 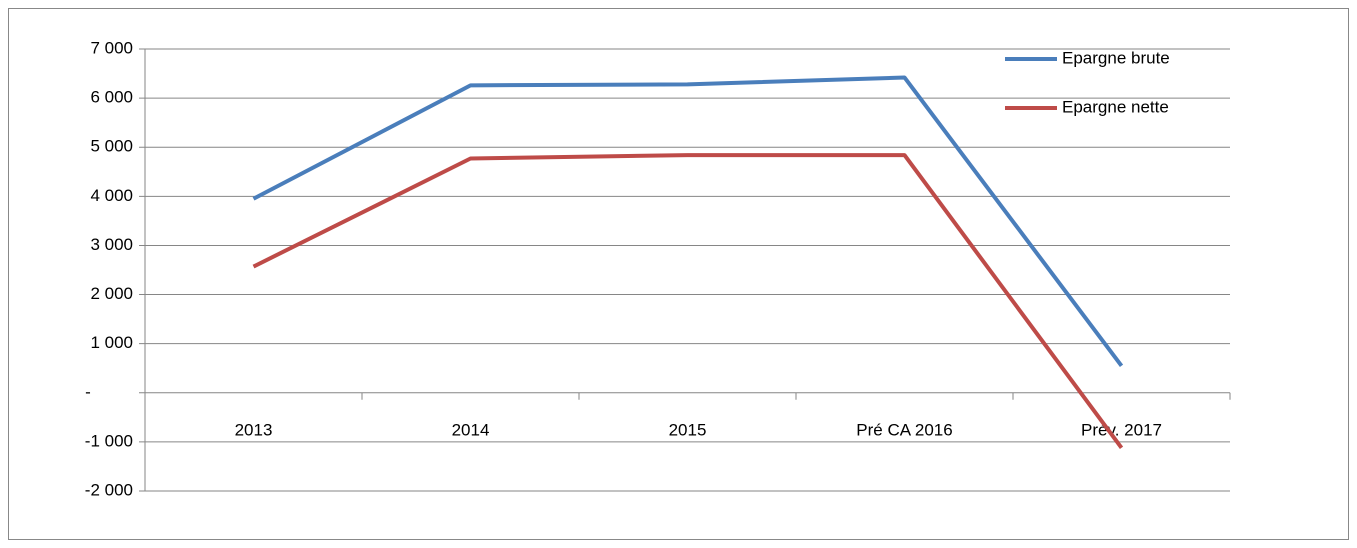 What do you see at coordinates (109, 440) in the screenshot?
I see `y-tick-label: -1 000` at bounding box center [109, 440].